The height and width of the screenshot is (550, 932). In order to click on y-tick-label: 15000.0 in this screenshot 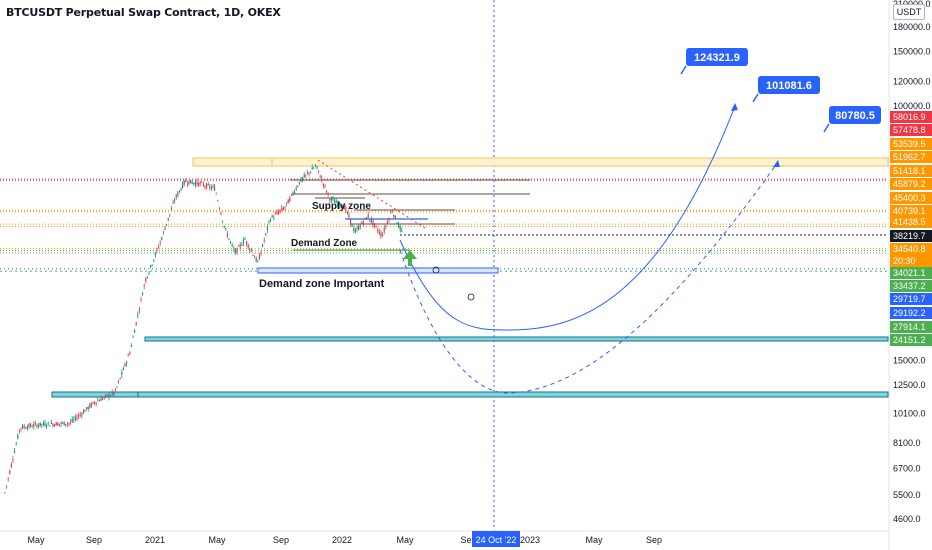, I will do `click(909, 360)`.